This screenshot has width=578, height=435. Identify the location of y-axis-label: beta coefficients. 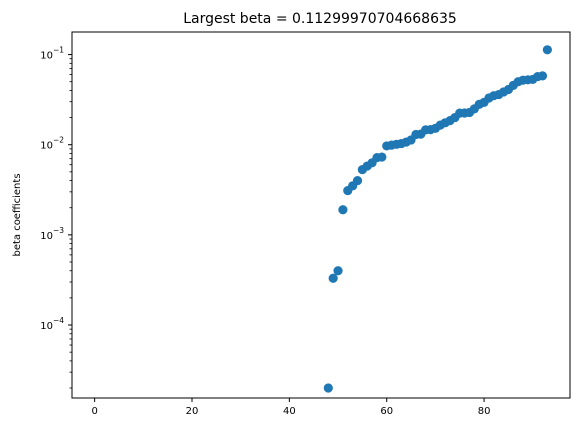
(17, 214).